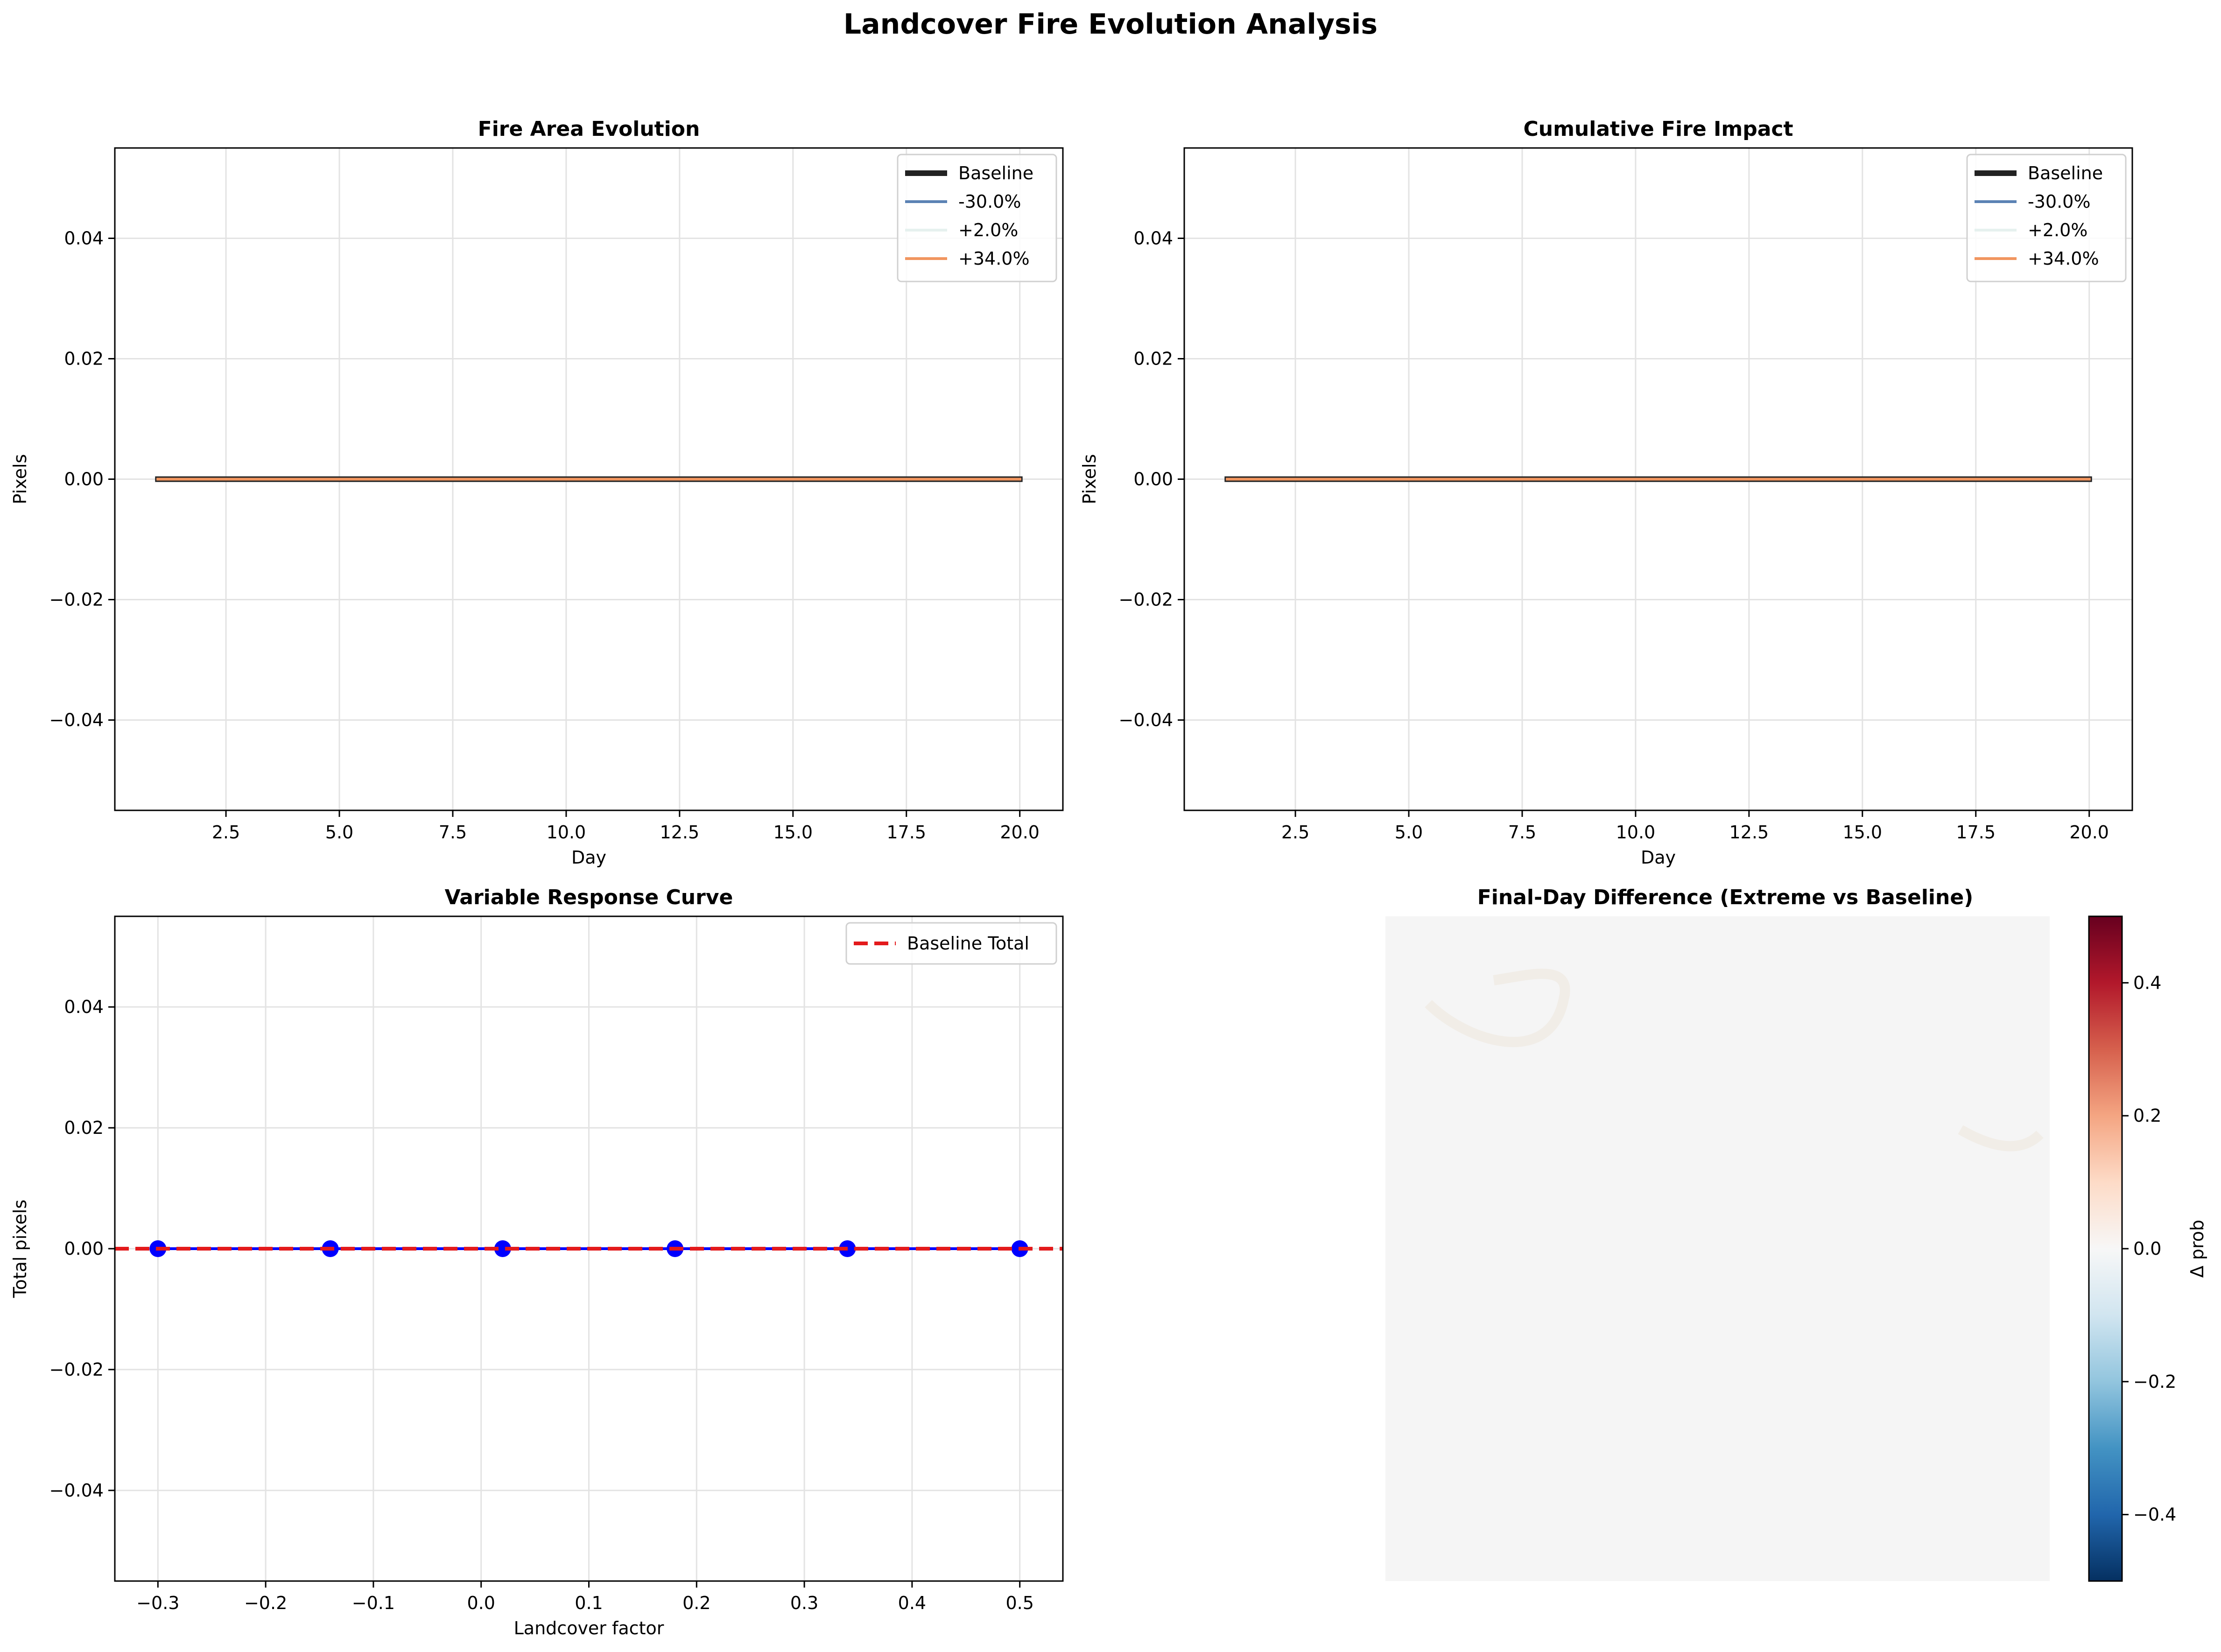 This screenshot has height=1652, width=2221. Describe the element at coordinates (502, 1248) in the screenshot. I see `response-point` at that location.